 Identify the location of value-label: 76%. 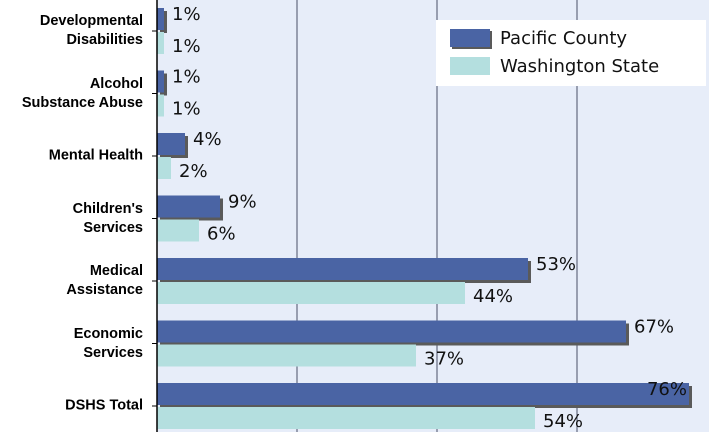
(667, 389).